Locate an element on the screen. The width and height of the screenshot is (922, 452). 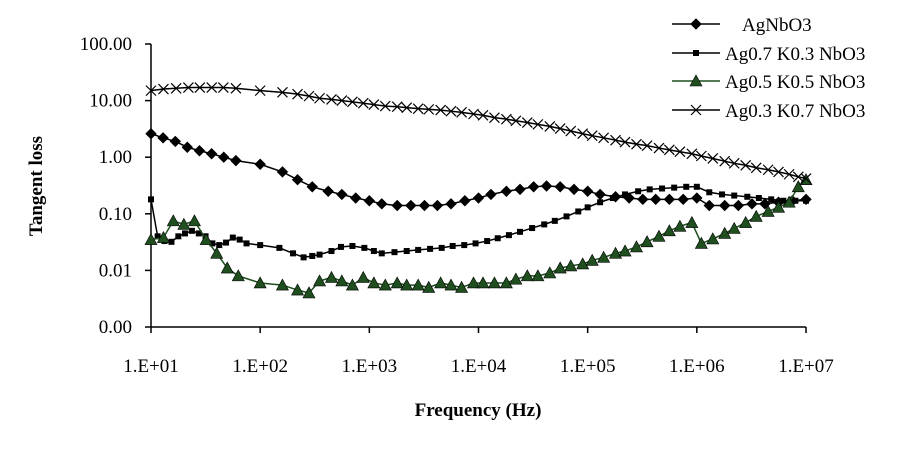
legend-label: Ag0.3 K0.7 NbO3 is located at coordinates (795, 111).